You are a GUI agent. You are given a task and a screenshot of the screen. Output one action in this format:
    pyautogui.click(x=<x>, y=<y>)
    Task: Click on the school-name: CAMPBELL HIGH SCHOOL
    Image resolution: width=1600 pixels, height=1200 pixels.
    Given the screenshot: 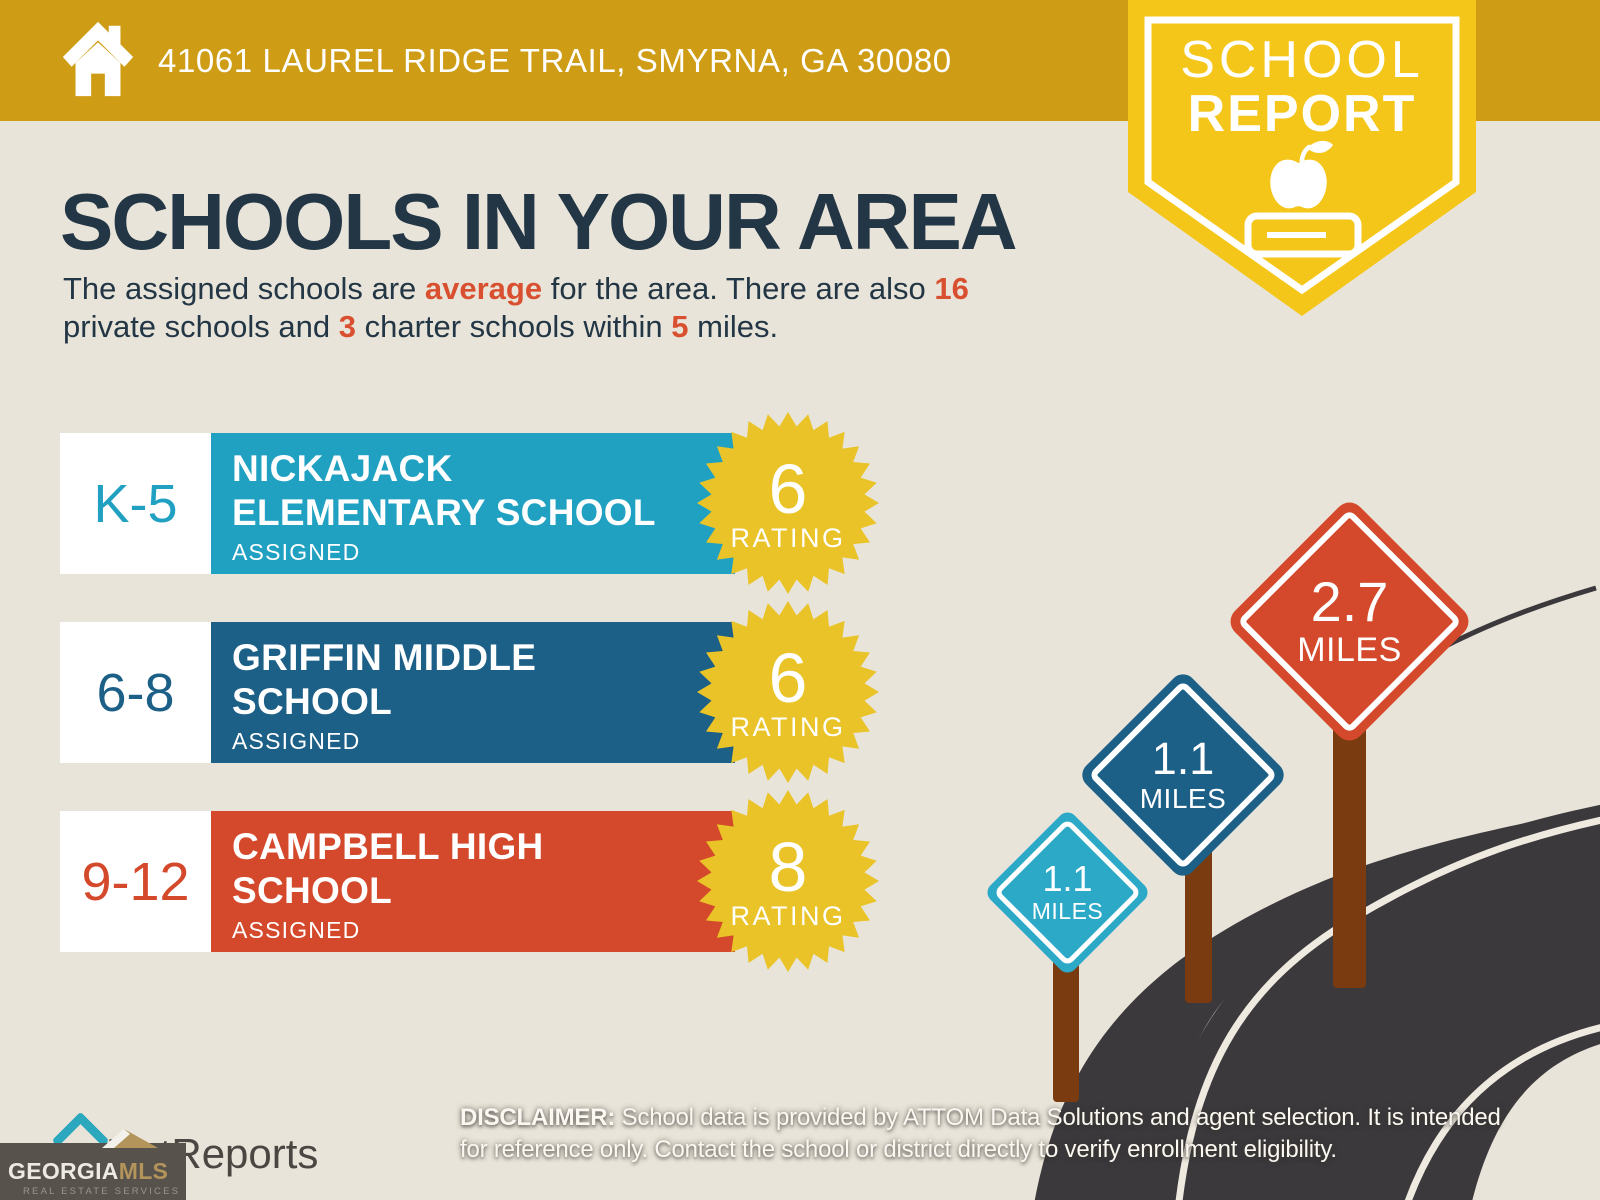 What is the action you would take?
    pyautogui.click(x=388, y=868)
    